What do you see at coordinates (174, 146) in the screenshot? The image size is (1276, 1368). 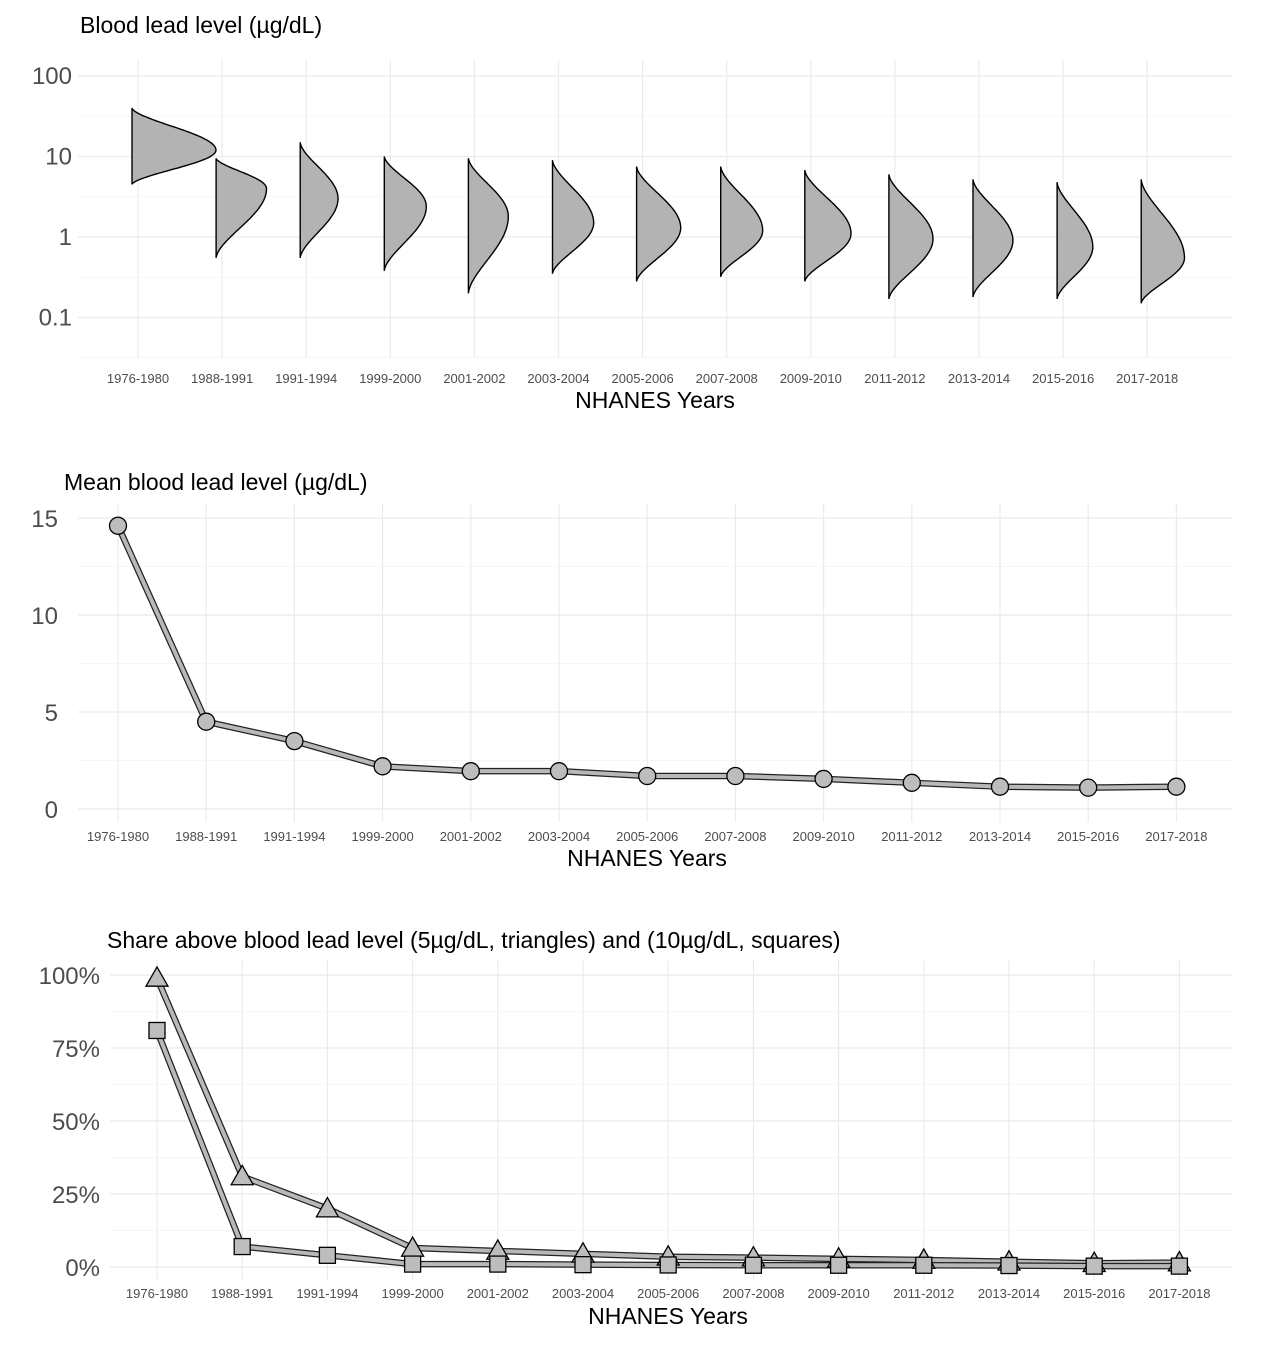 I see `violin-1976-1980` at bounding box center [174, 146].